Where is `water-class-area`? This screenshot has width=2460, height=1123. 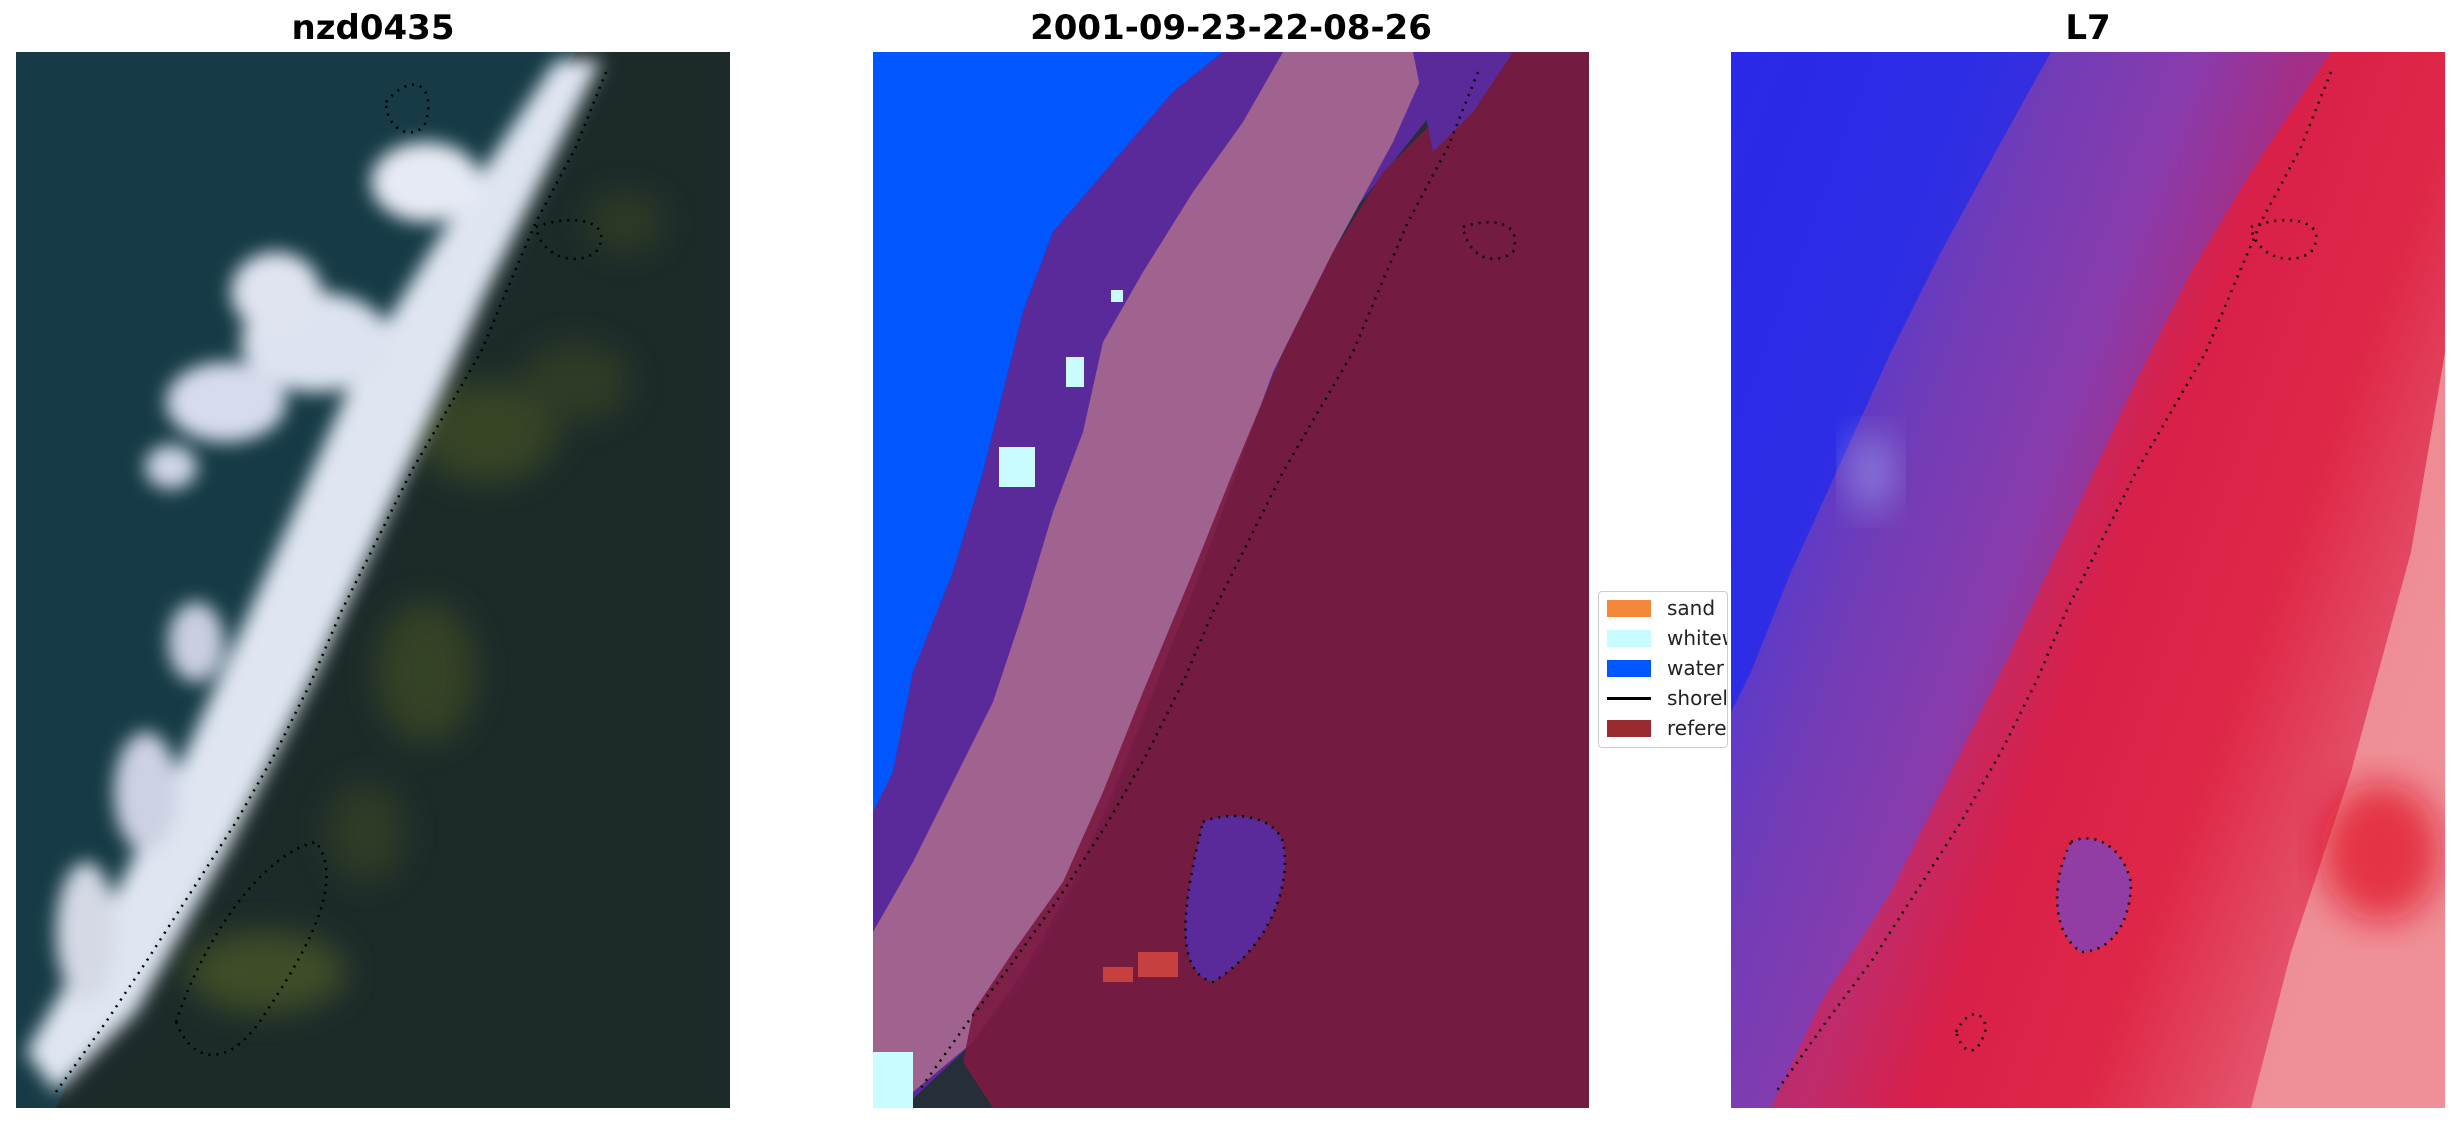 water-class-area is located at coordinates (1048, 432).